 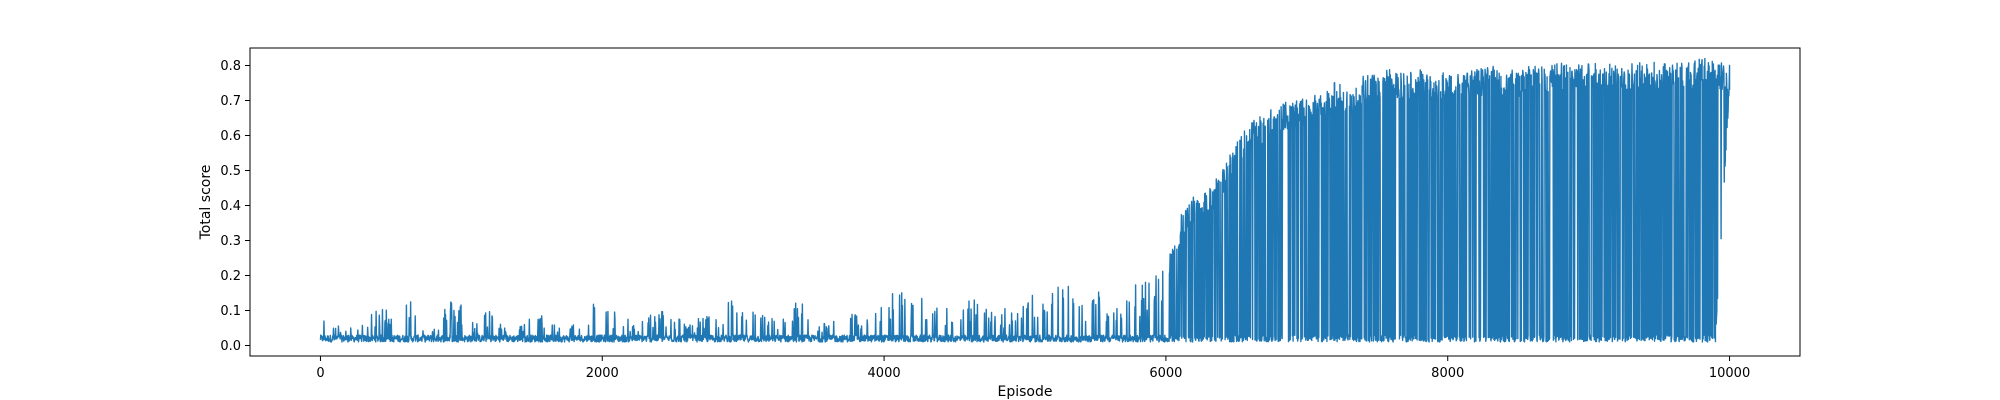 I want to click on x-tick-label: 2000, so click(x=602, y=373).